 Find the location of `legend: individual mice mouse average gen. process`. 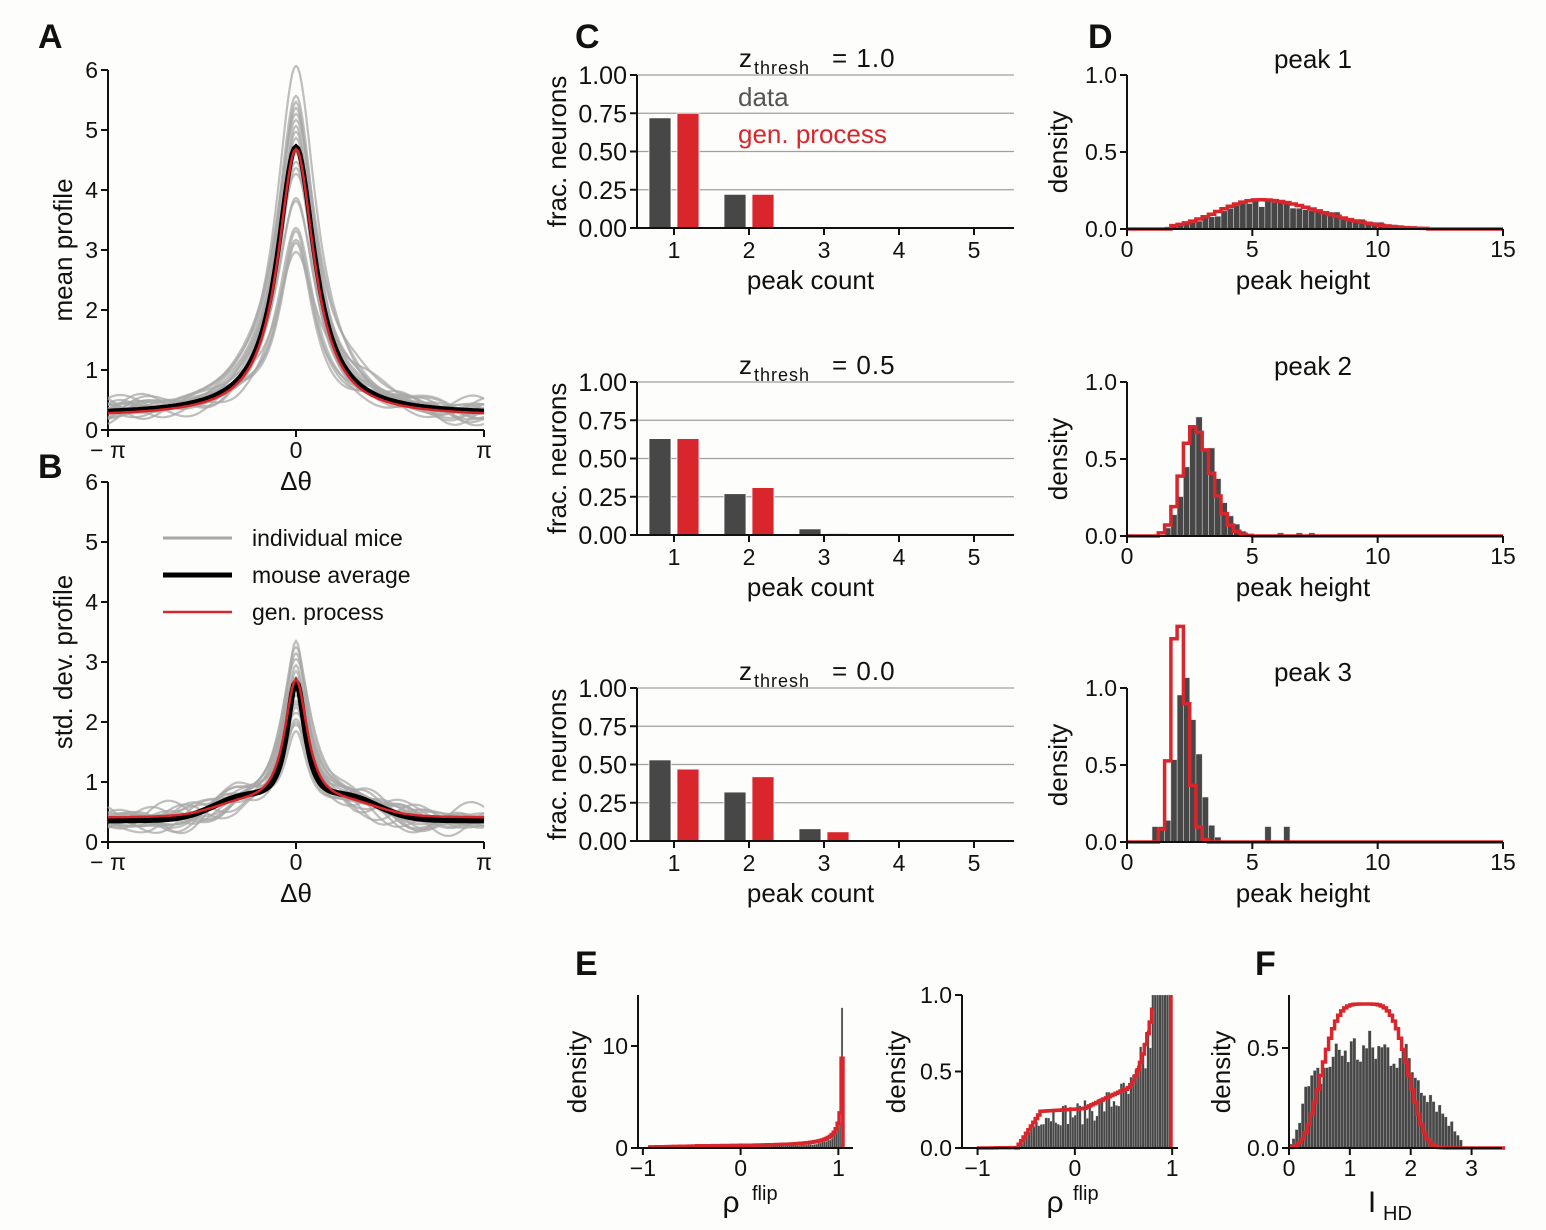

legend: individual mice mouse average gen. process is located at coordinates (287, 575).